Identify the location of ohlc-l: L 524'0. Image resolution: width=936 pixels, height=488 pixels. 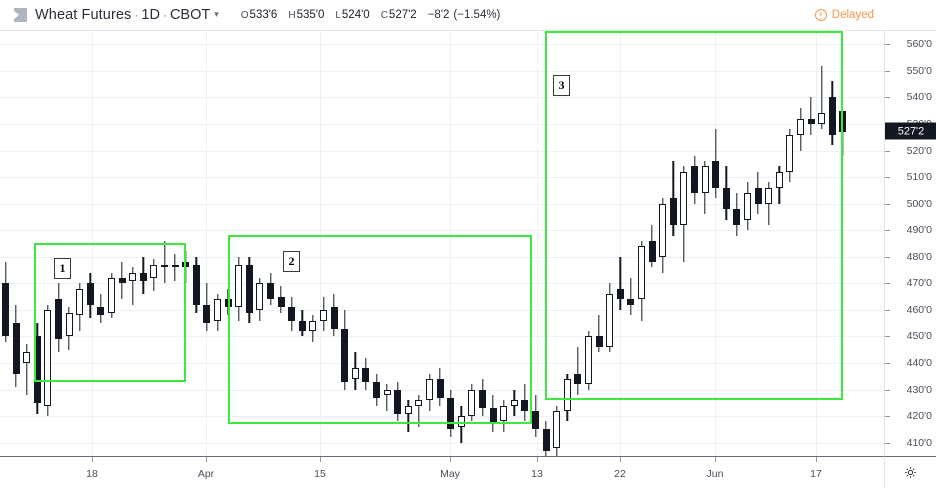
(352, 15).